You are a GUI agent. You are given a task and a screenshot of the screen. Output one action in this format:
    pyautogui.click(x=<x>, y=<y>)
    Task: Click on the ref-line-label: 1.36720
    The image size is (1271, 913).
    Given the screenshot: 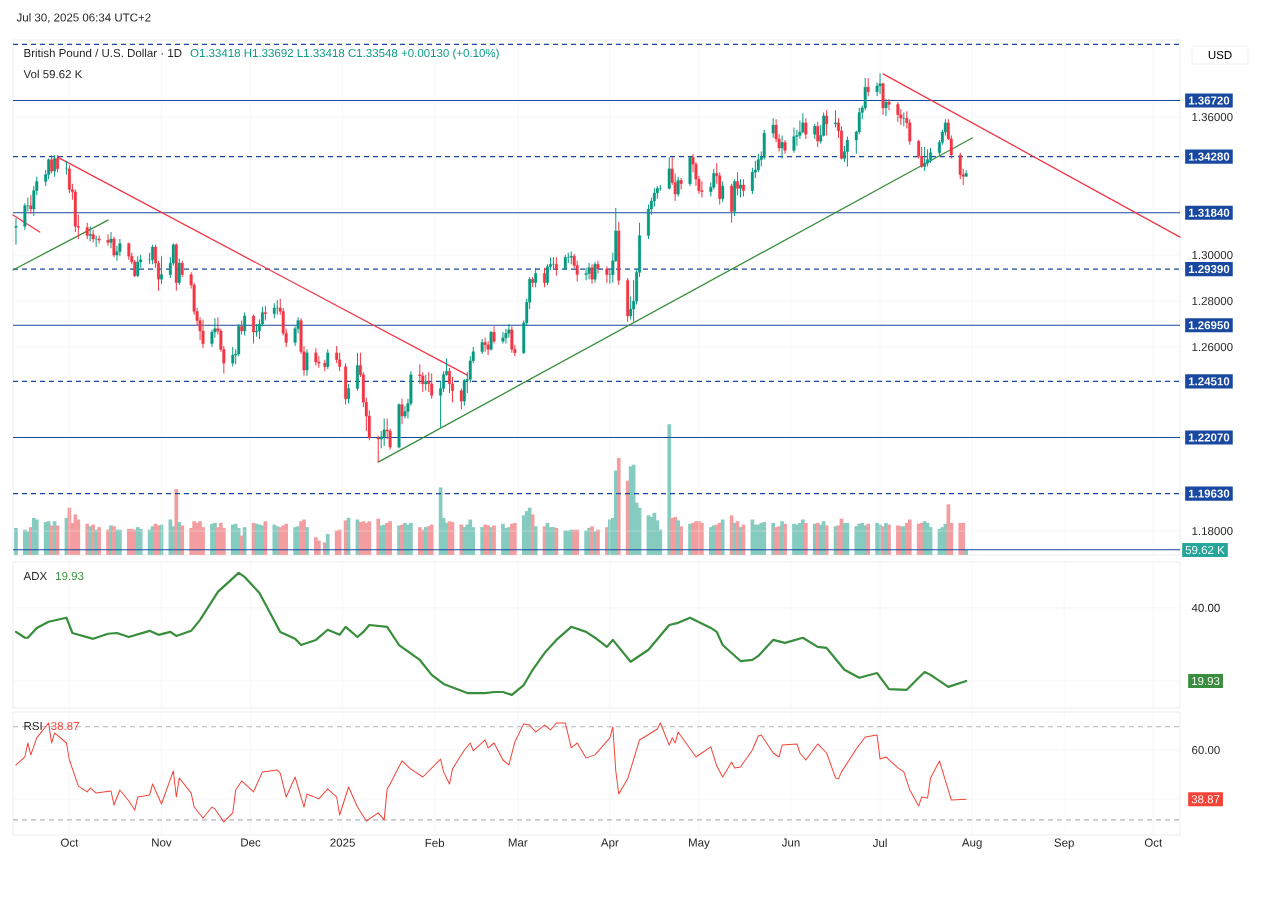 What is the action you would take?
    pyautogui.click(x=1209, y=100)
    